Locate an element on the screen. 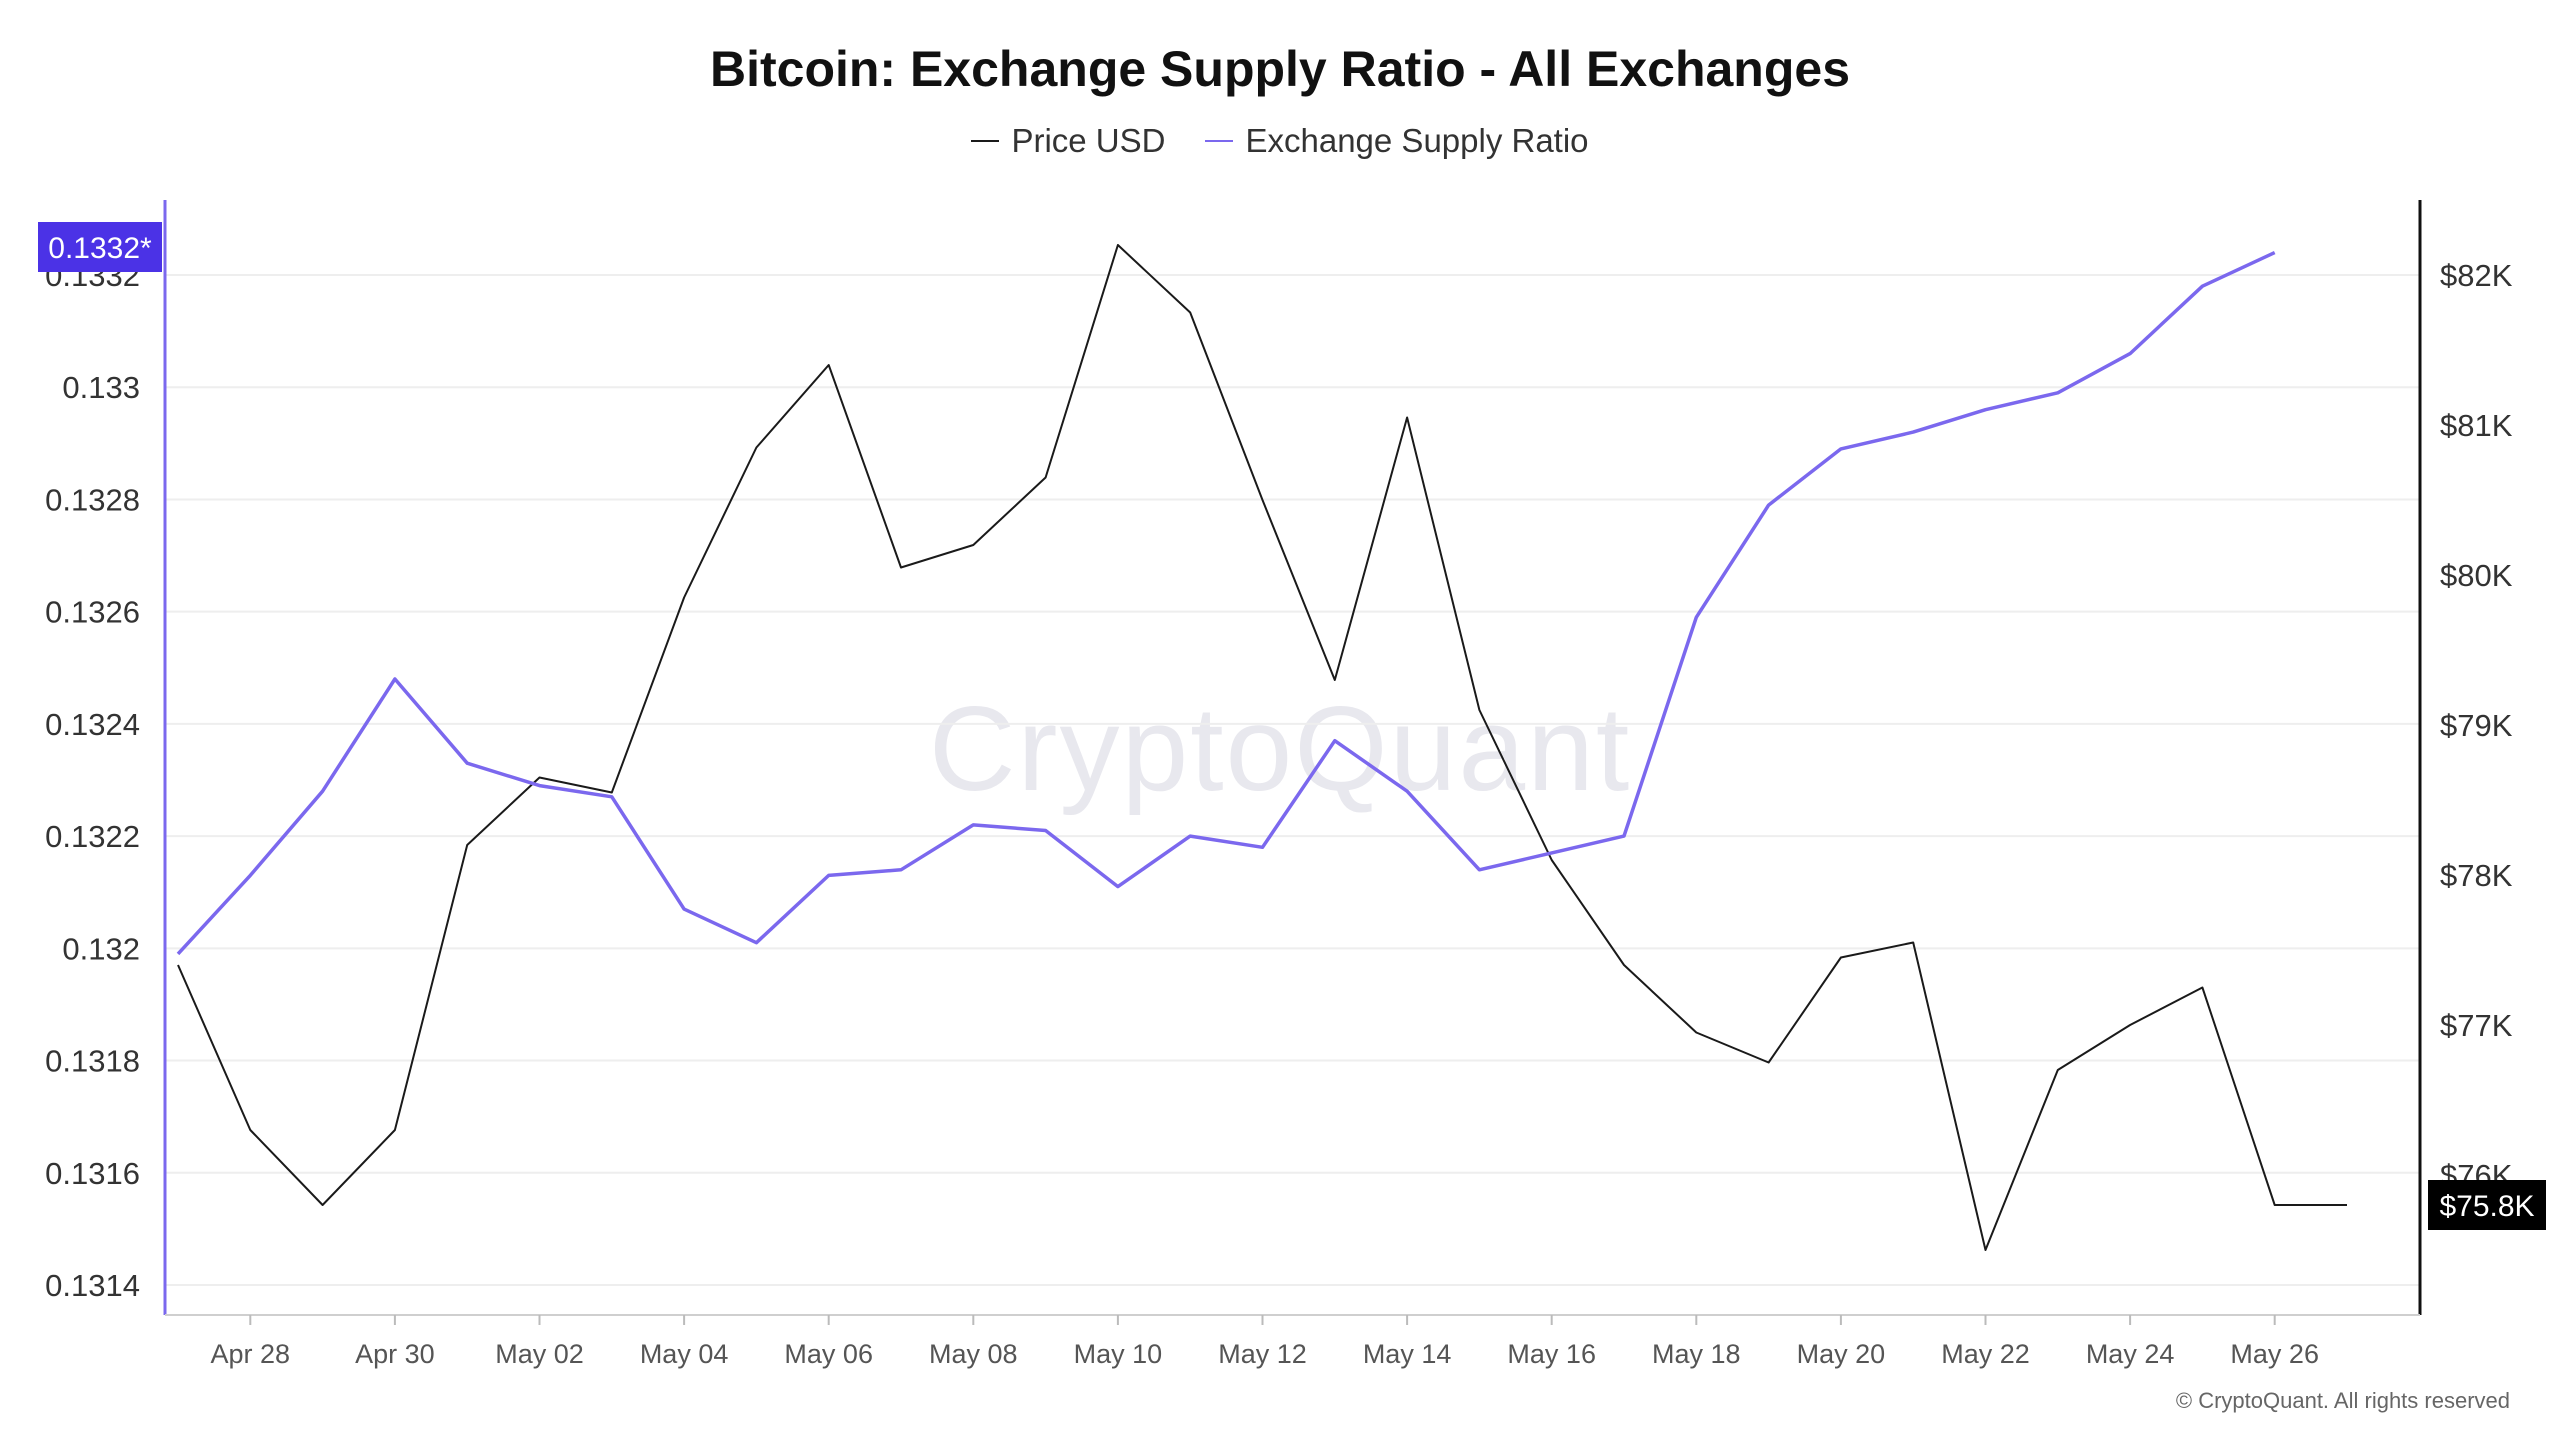  x-tick-label: May 12 is located at coordinates (1262, 1354).